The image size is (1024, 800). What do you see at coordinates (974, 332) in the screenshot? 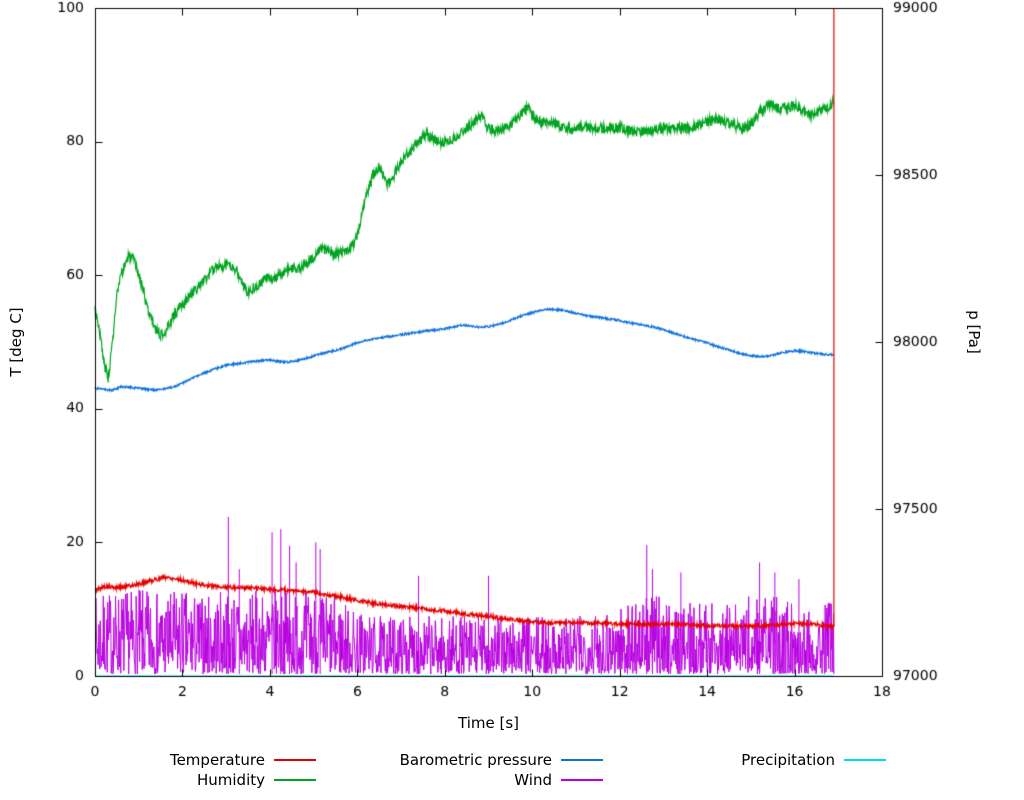
I see `y-axis-right-title: p [Pa]` at bounding box center [974, 332].